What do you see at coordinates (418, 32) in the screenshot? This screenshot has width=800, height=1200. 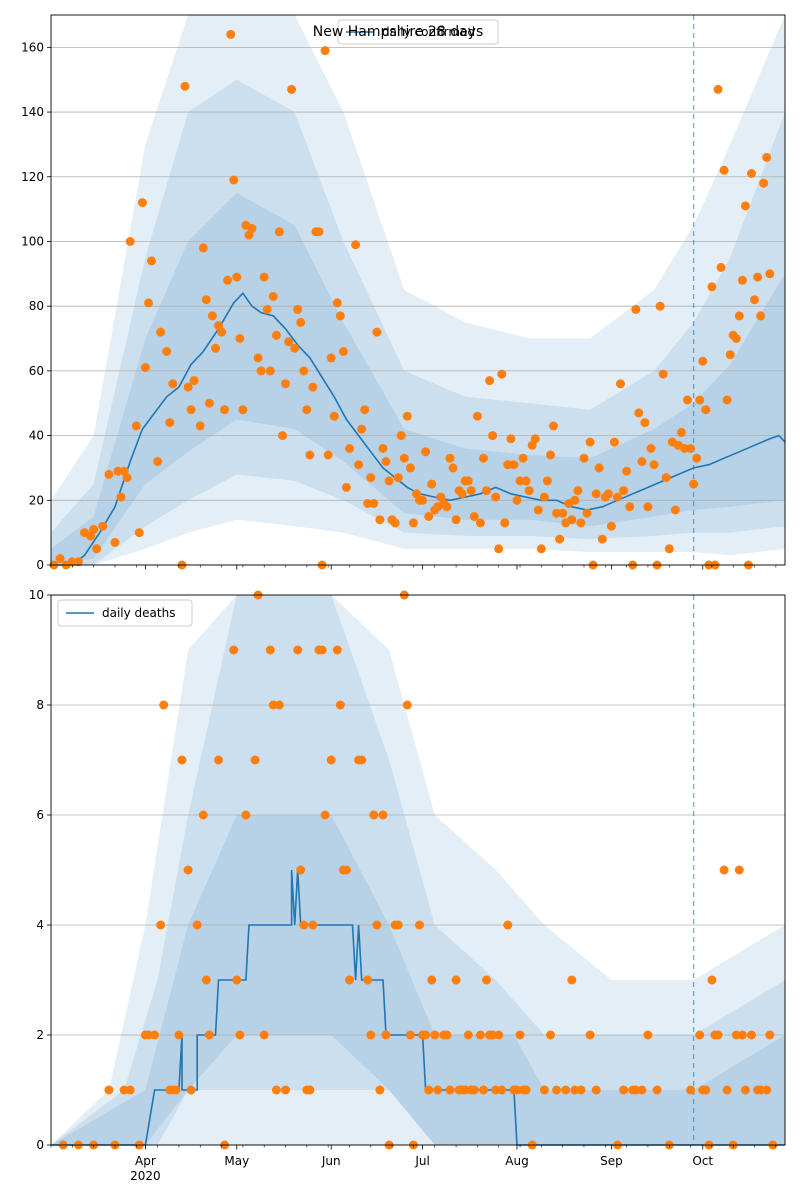 I see `legend-box` at bounding box center [418, 32].